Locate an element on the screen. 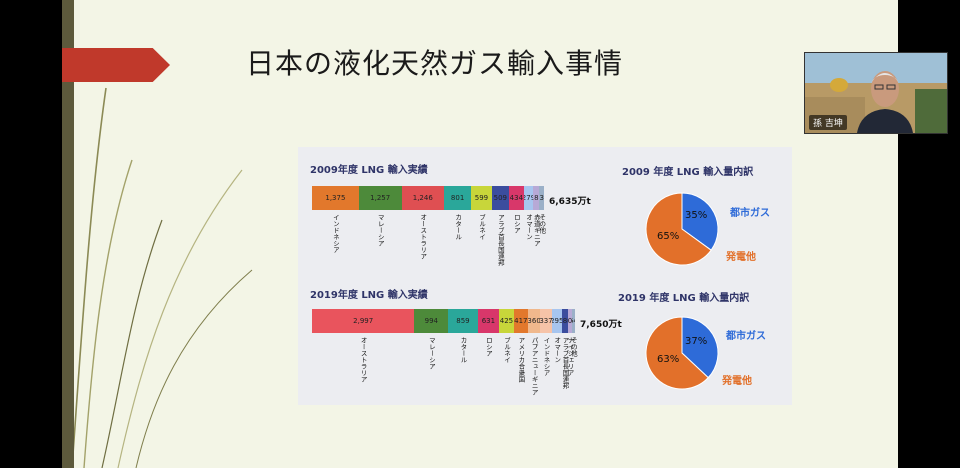 Image resolution: width=960 pixels, height=468 pixels. pie-2009 is located at coordinates (682, 229).